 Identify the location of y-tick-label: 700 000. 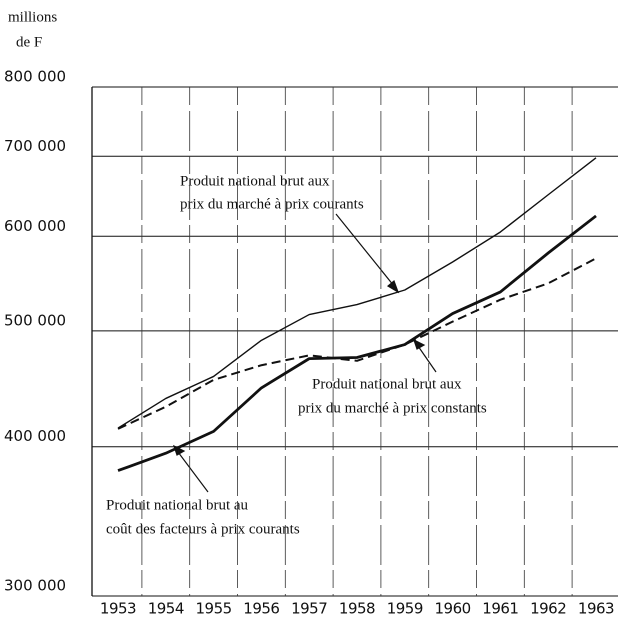
(35, 146).